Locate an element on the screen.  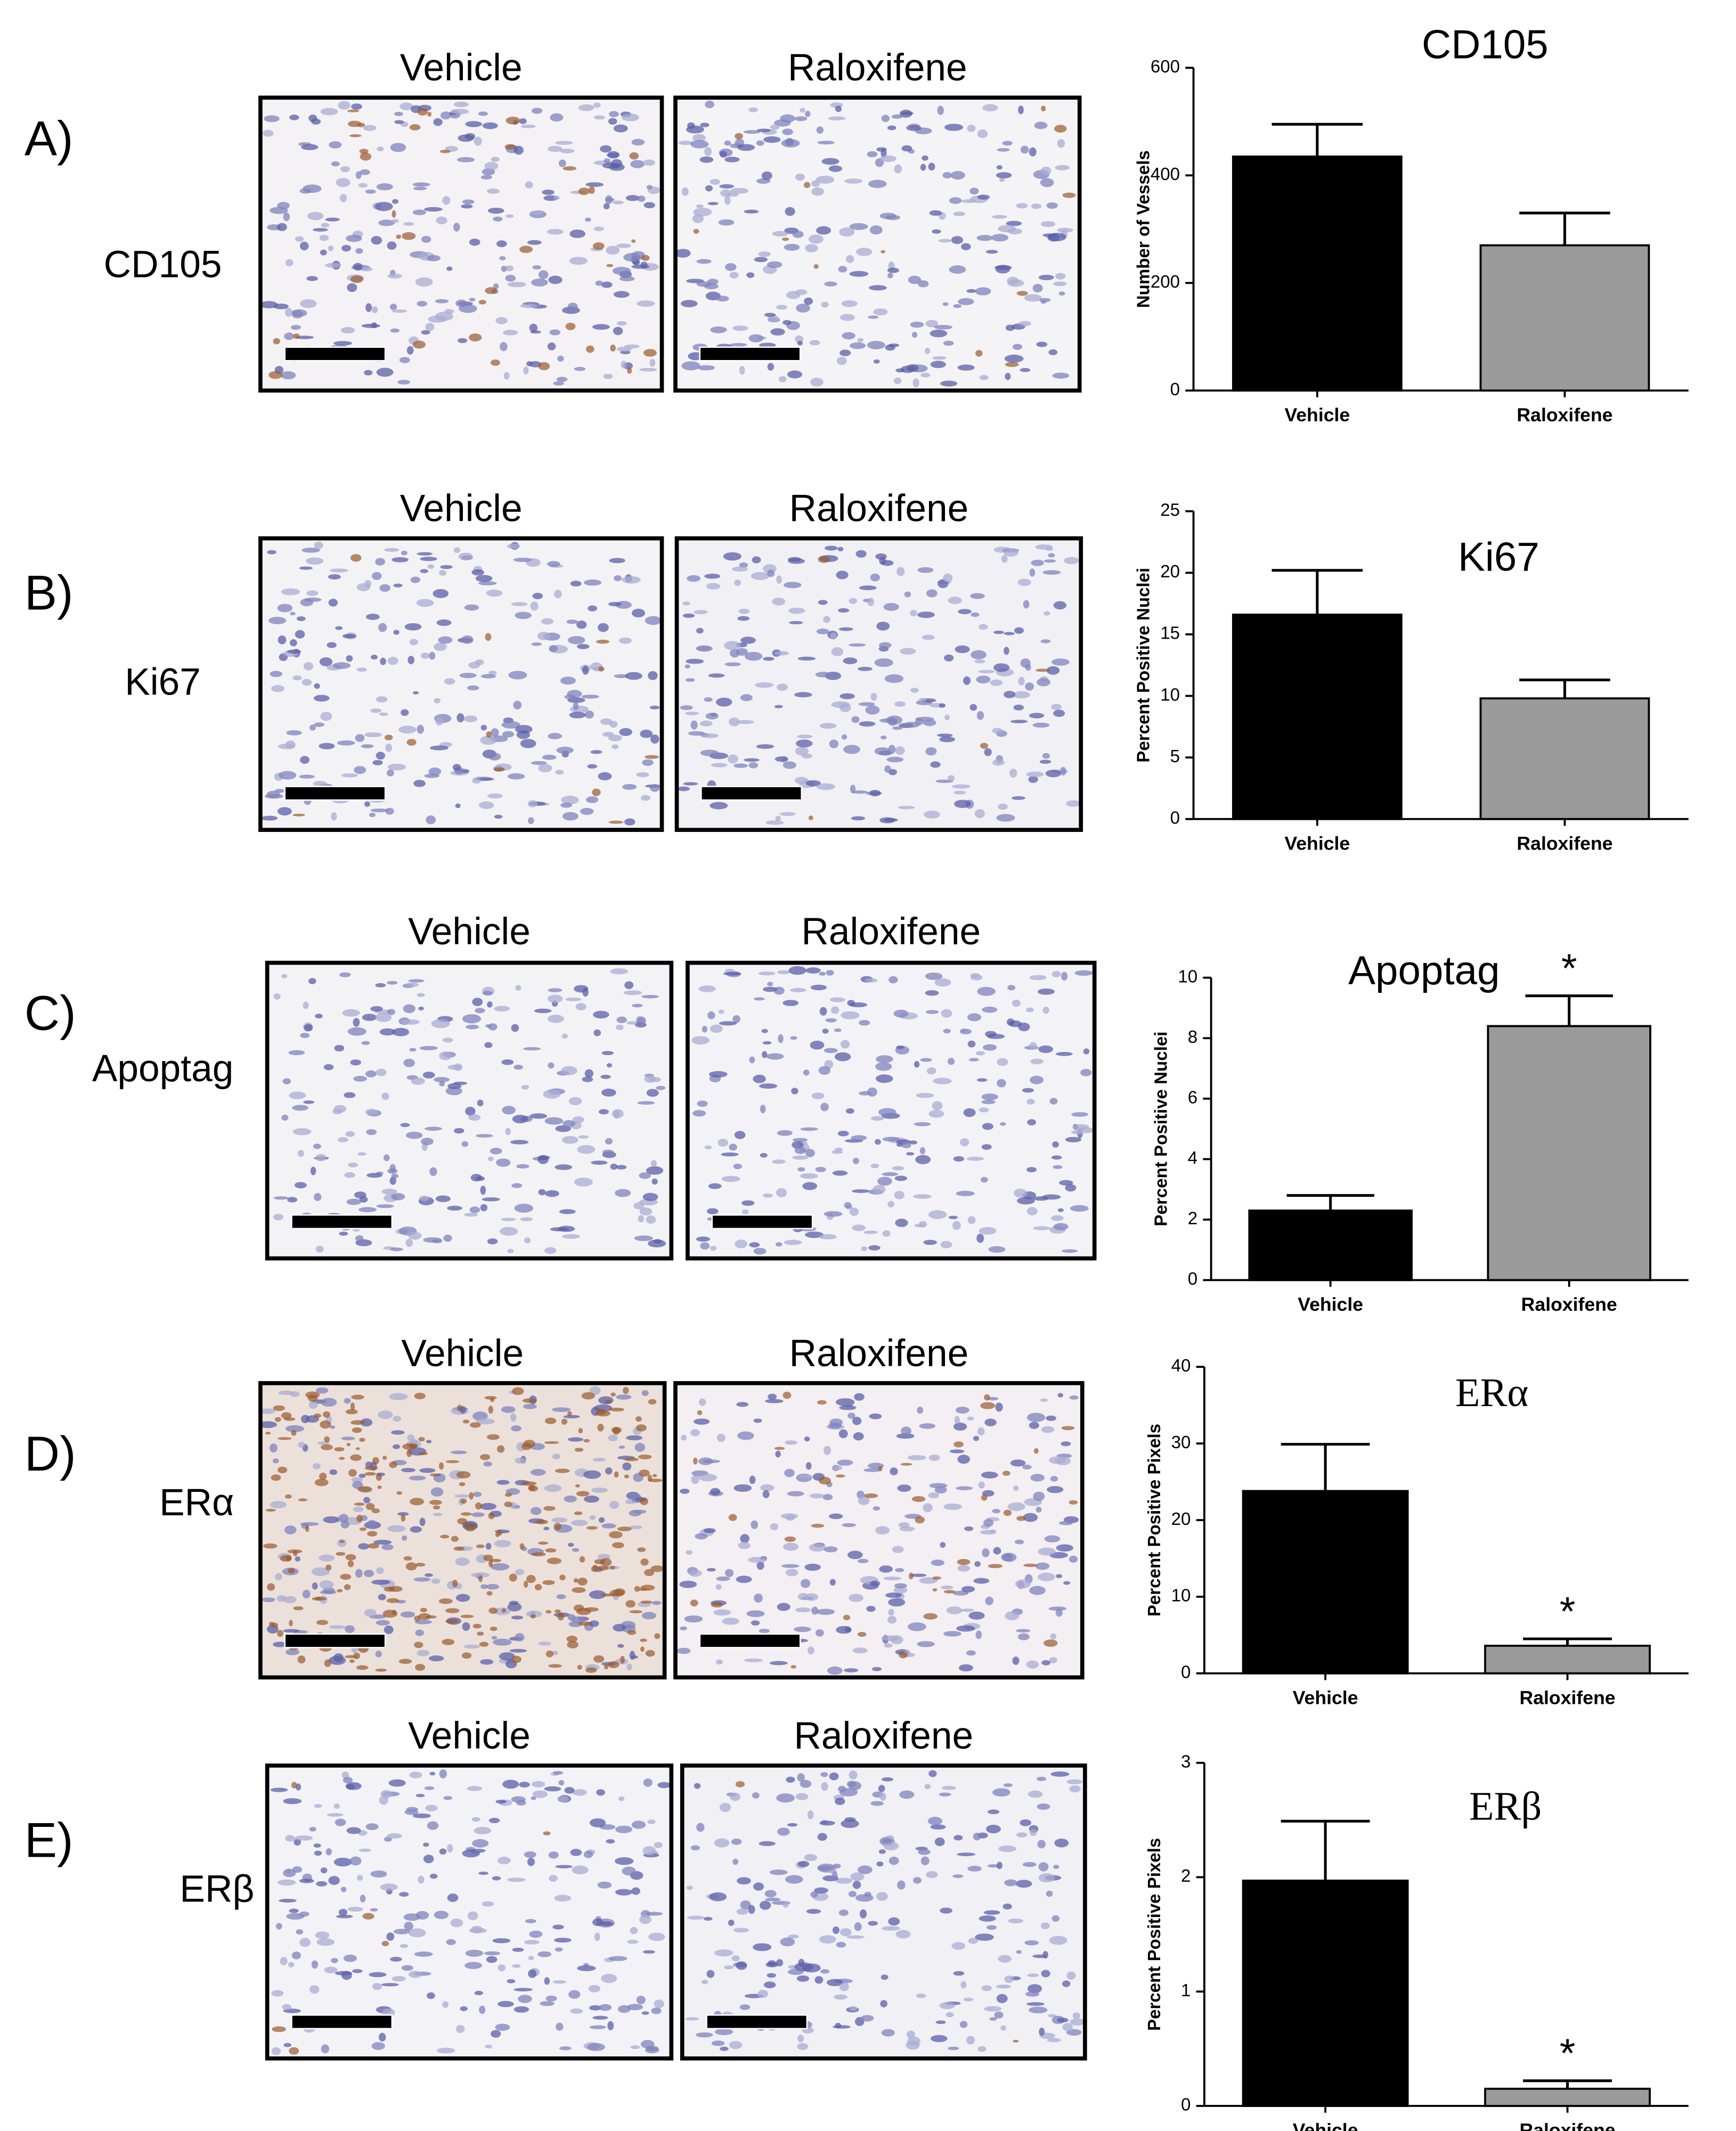
x-tick-label: Raloxifene is located at coordinates (1569, 1304).